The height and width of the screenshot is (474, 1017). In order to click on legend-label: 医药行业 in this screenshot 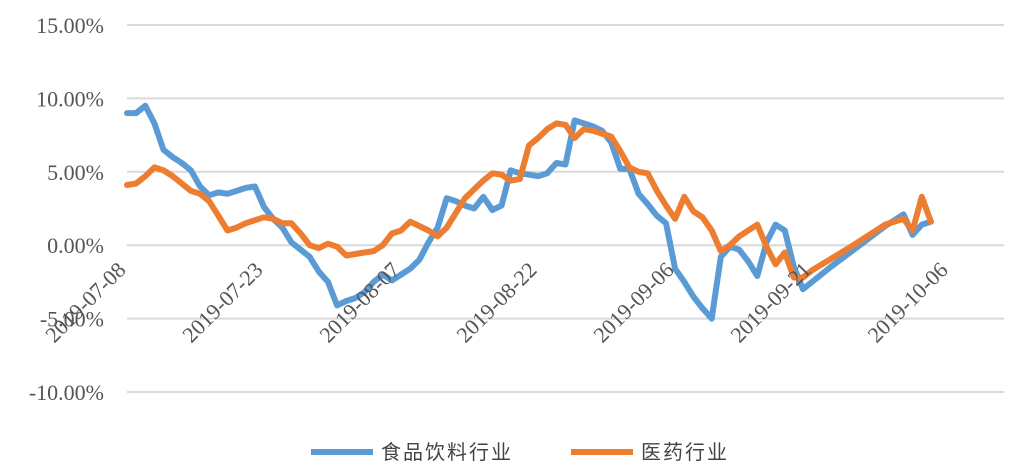, I will do `click(685, 452)`.